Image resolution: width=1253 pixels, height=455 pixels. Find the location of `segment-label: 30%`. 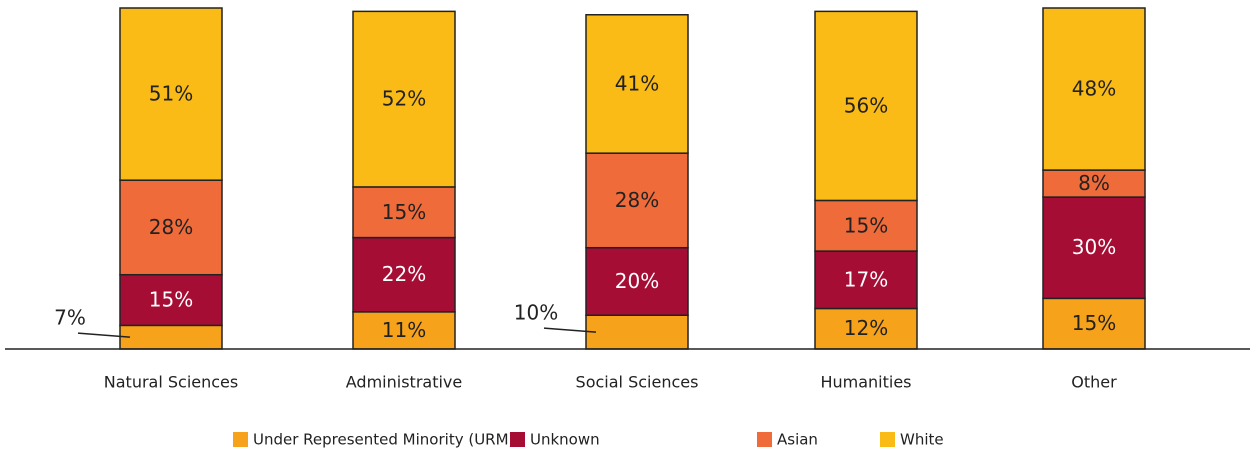

segment-label: 30% is located at coordinates (1094, 247).